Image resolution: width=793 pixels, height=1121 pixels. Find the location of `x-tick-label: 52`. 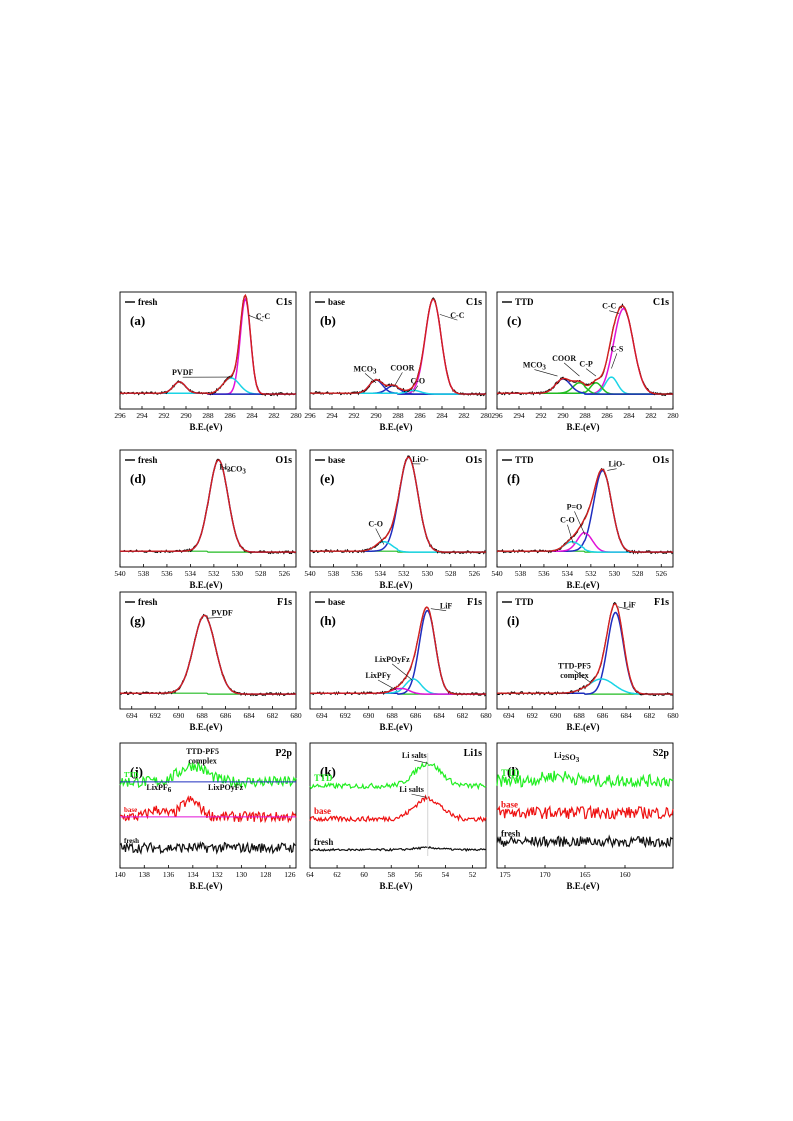

x-tick-label: 52 is located at coordinates (473, 874).